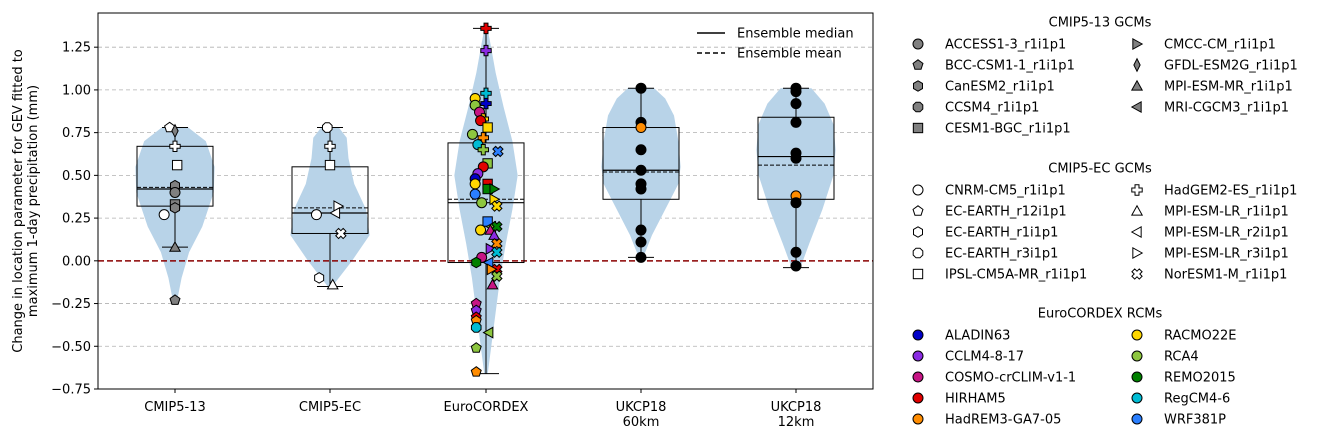  What do you see at coordinates (1231, 66) in the screenshot?
I see `legend-item-label: GFDL-ESM2G_r1i1p1` at bounding box center [1231, 66].